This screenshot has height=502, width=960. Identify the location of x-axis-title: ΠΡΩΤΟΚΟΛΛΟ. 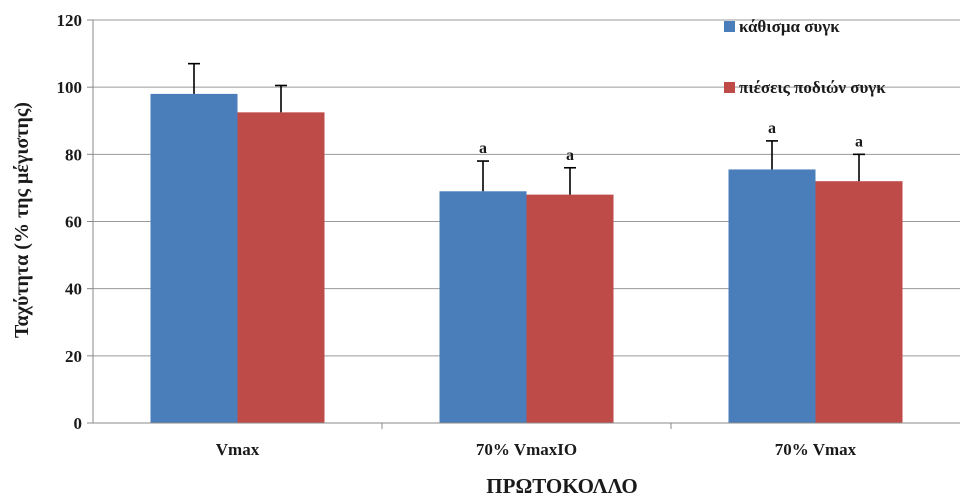
(561, 486).